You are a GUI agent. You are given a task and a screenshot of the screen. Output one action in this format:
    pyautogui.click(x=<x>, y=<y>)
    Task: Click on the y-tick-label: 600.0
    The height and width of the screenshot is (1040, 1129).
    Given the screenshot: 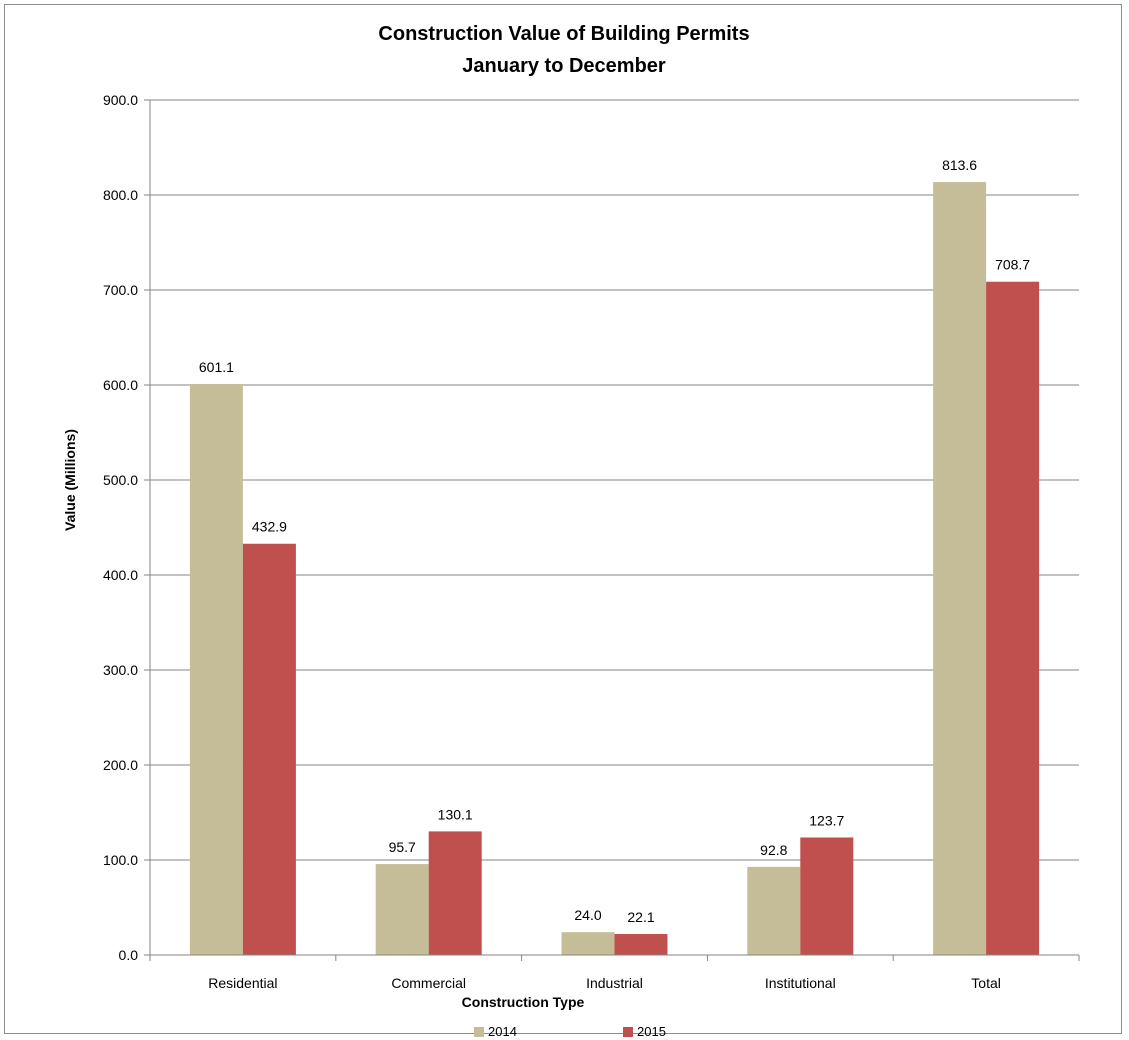 What is the action you would take?
    pyautogui.click(x=120, y=385)
    